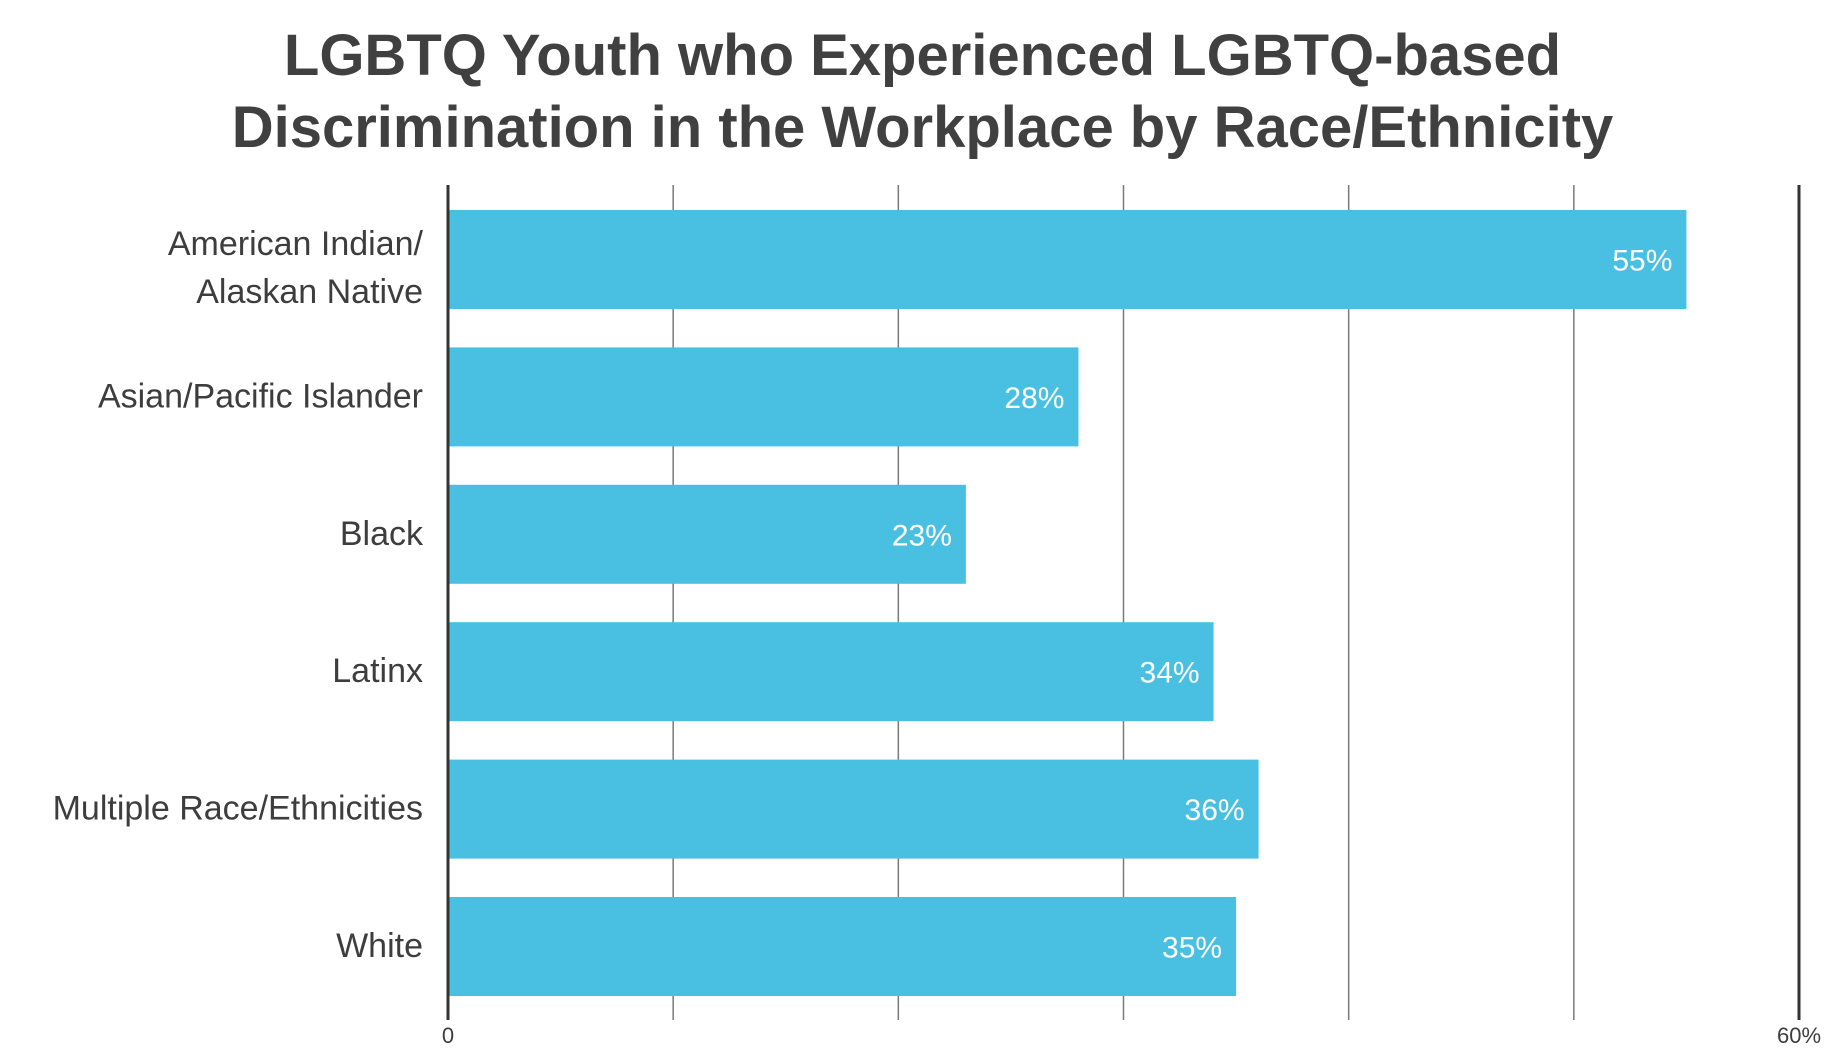  Describe the element at coordinates (448, 1035) in the screenshot. I see `tick-label-0: 0` at that location.